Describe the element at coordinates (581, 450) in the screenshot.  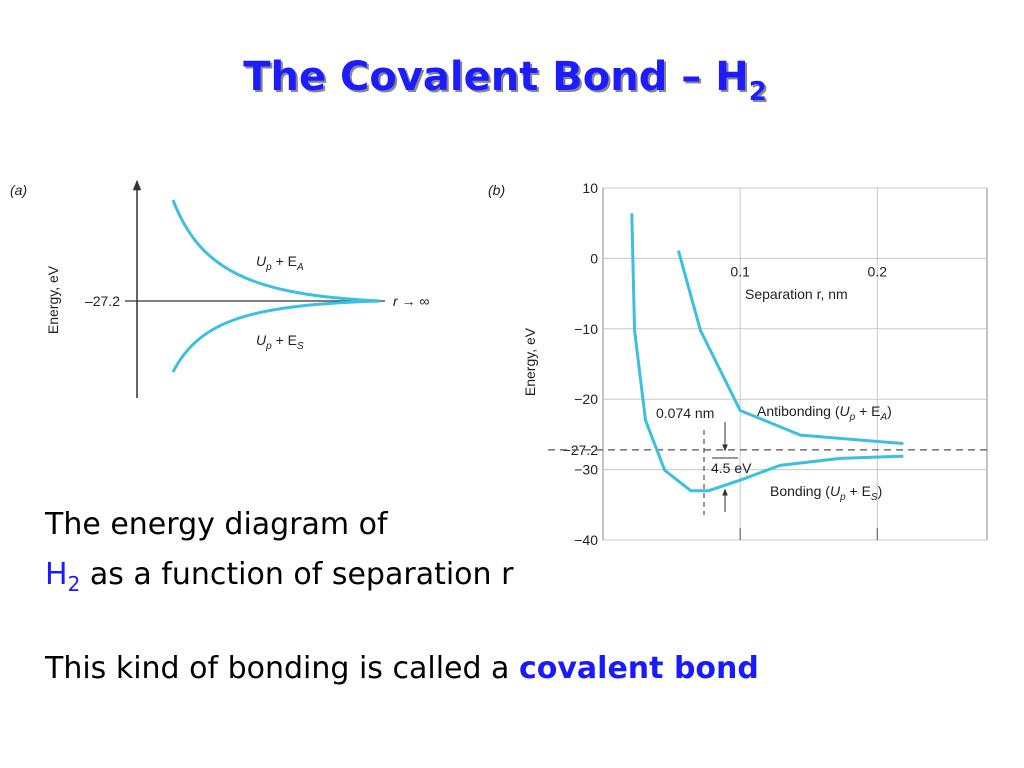
I see `y-tick-label: −27.2` at that location.